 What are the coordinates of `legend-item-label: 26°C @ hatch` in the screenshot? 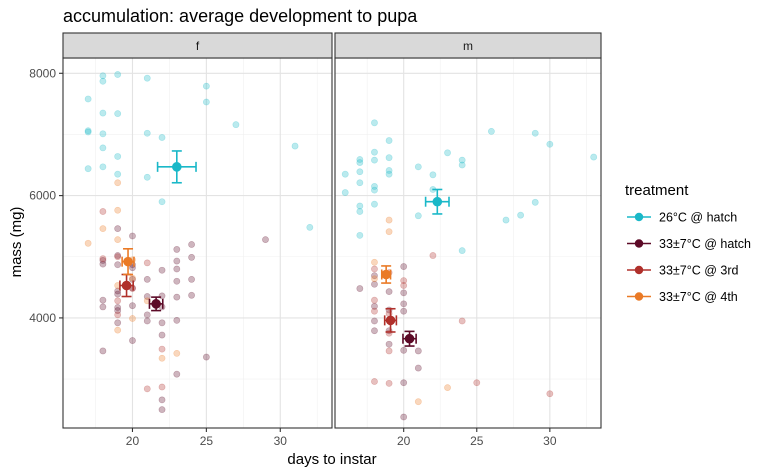 It's located at (698, 218).